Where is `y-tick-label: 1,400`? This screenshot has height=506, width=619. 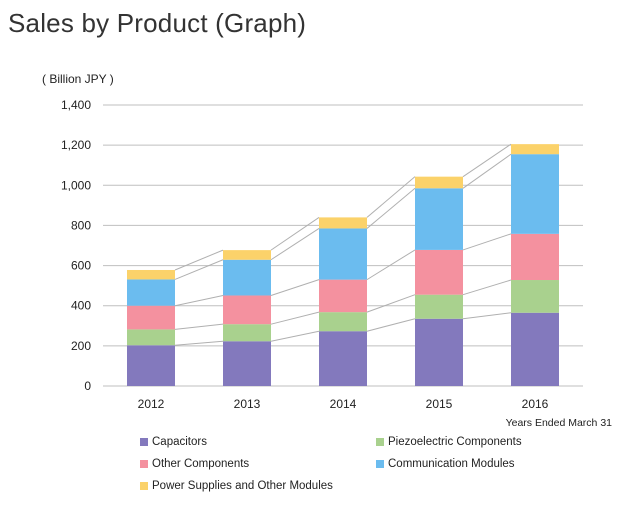
y-tick-label: 1,400 is located at coordinates (76, 105).